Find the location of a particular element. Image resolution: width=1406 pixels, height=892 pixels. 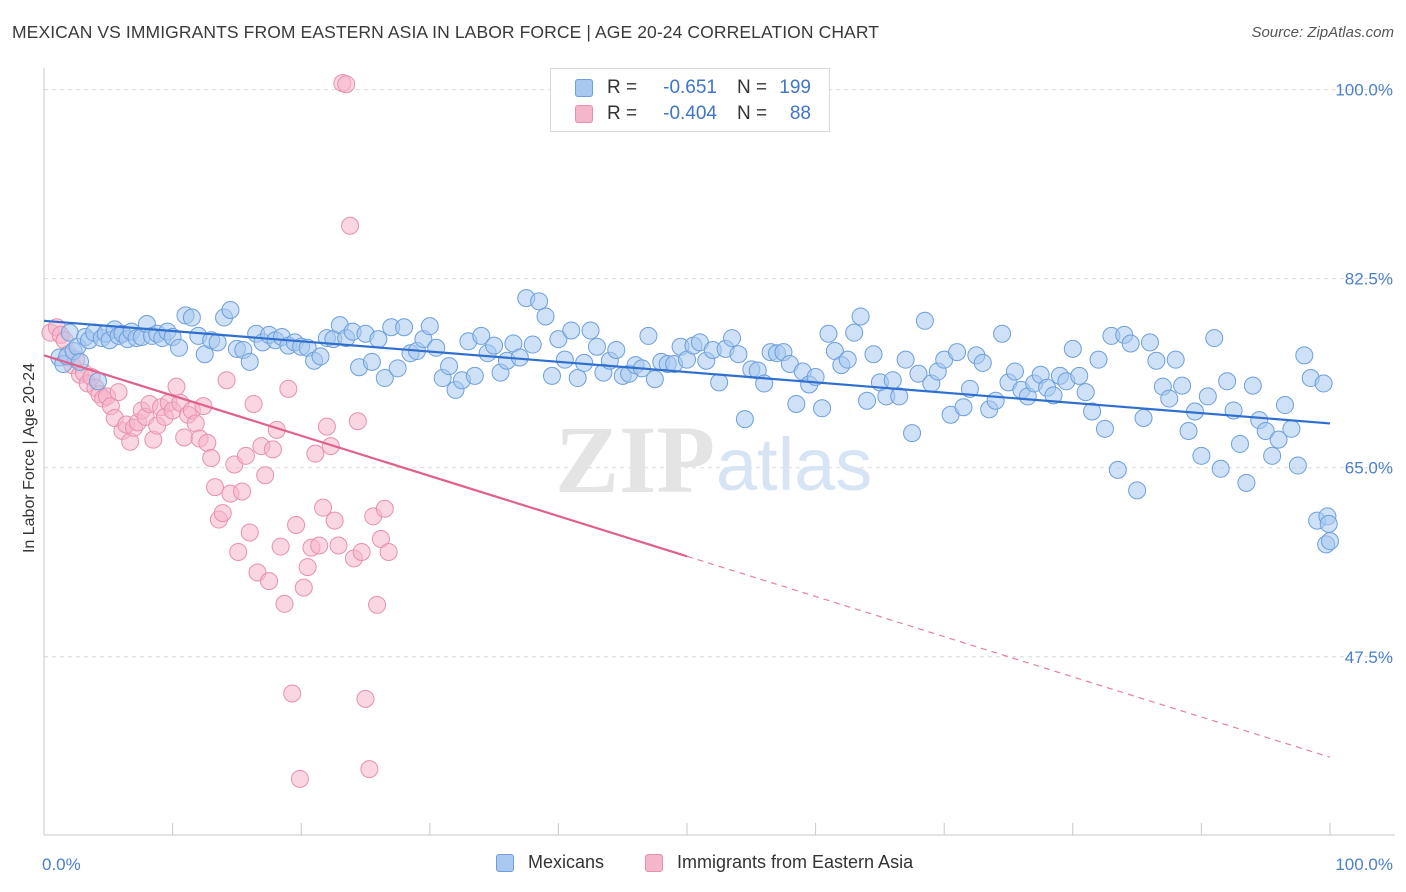

legend-row-mexicans: R = -0.651 N = 199 is located at coordinates (693, 88).